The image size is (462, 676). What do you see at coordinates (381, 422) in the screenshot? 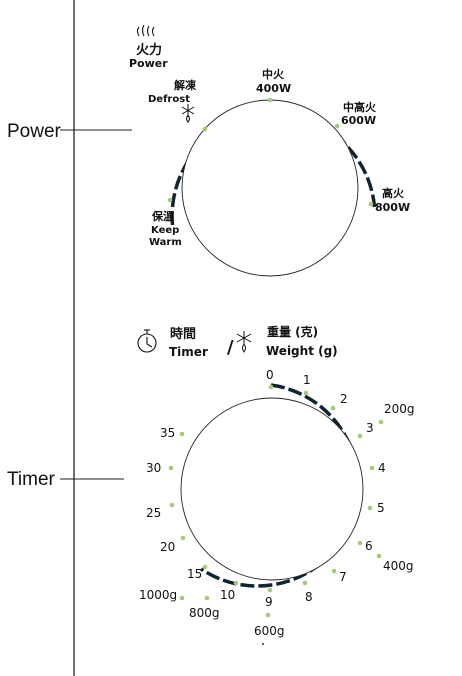
I see `weight-dot-200g` at bounding box center [381, 422].